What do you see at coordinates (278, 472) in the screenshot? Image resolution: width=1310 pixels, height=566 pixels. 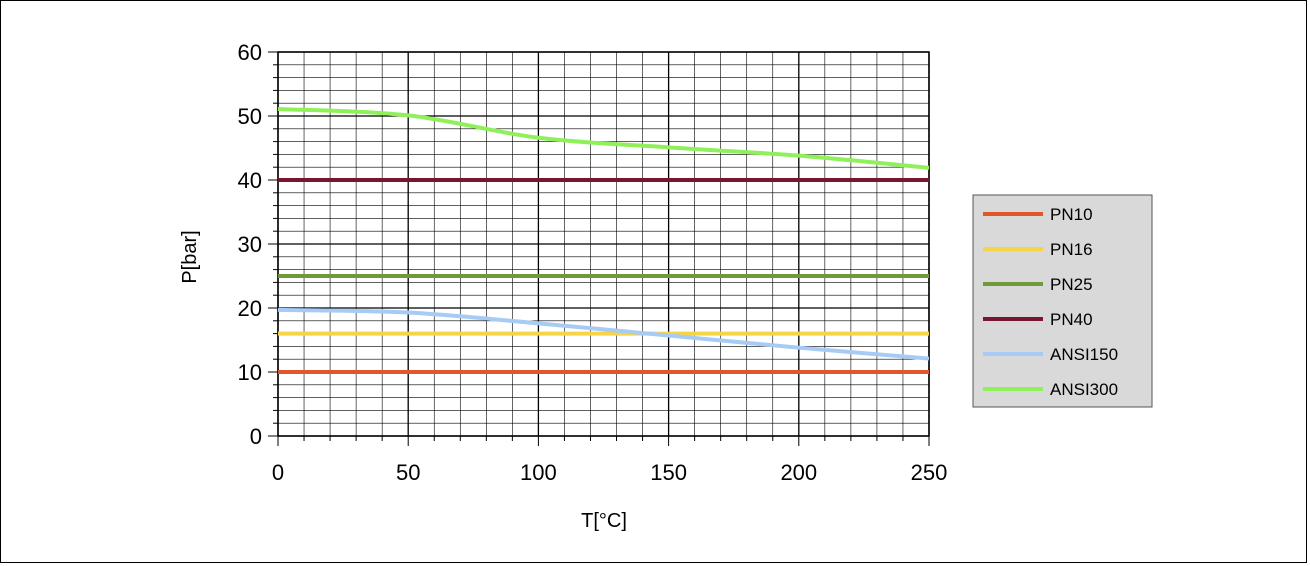 I see `x-tick-label: 0` at bounding box center [278, 472].